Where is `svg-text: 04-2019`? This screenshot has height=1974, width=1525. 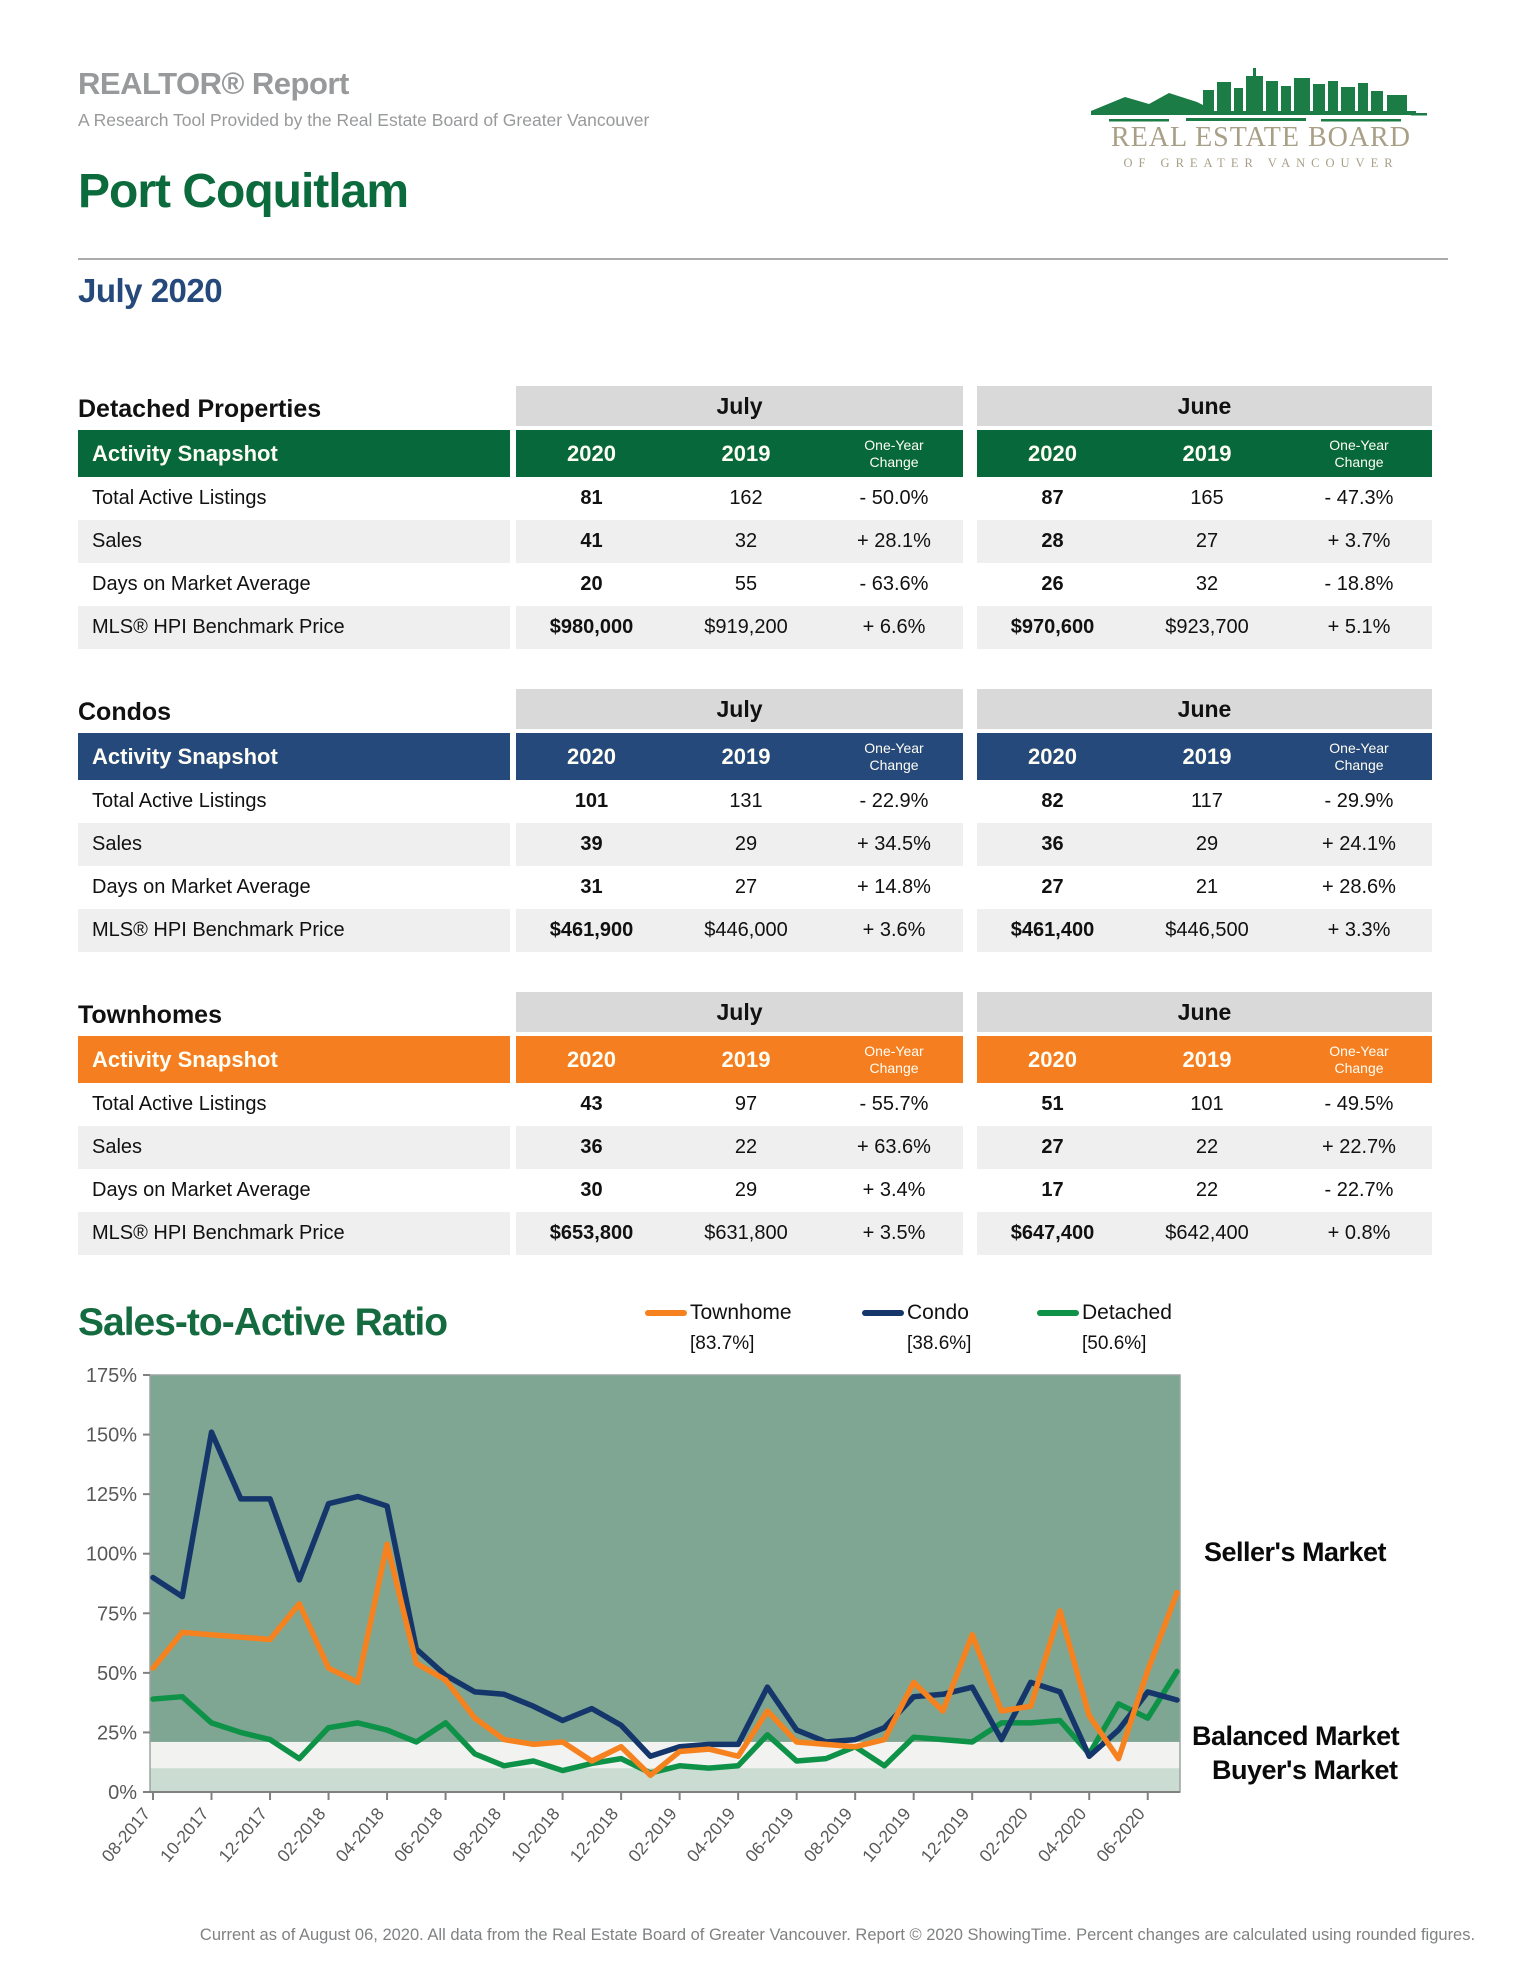
svg-text: 04-2019 is located at coordinates (711, 1835).